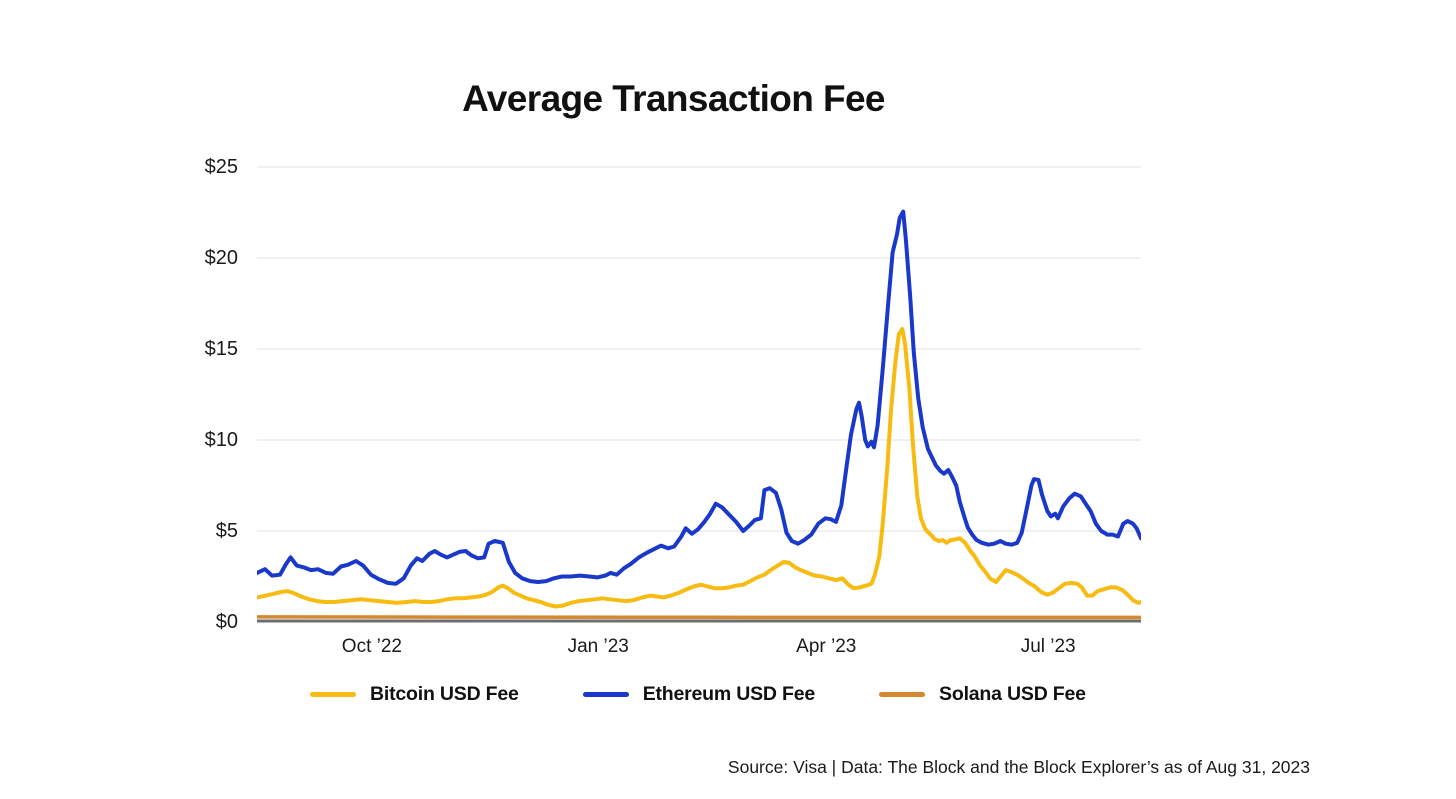 The width and height of the screenshot is (1456, 799). Describe the element at coordinates (699, 617) in the screenshot. I see `solana-usd-fee-line` at that location.